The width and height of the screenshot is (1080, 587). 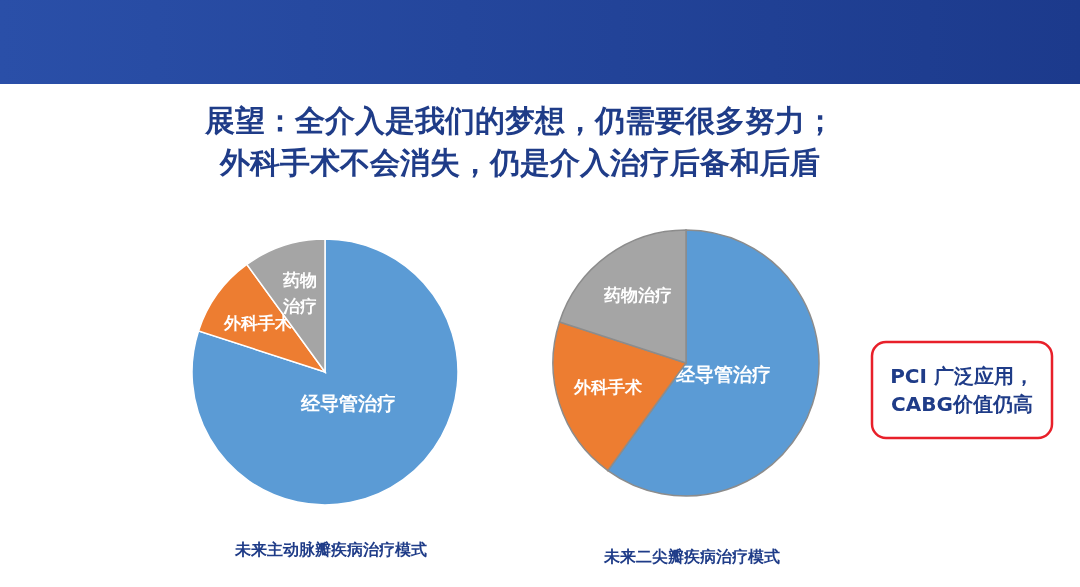 What do you see at coordinates (962, 375) in the screenshot?
I see `text: PCI 广泛应用，` at bounding box center [962, 375].